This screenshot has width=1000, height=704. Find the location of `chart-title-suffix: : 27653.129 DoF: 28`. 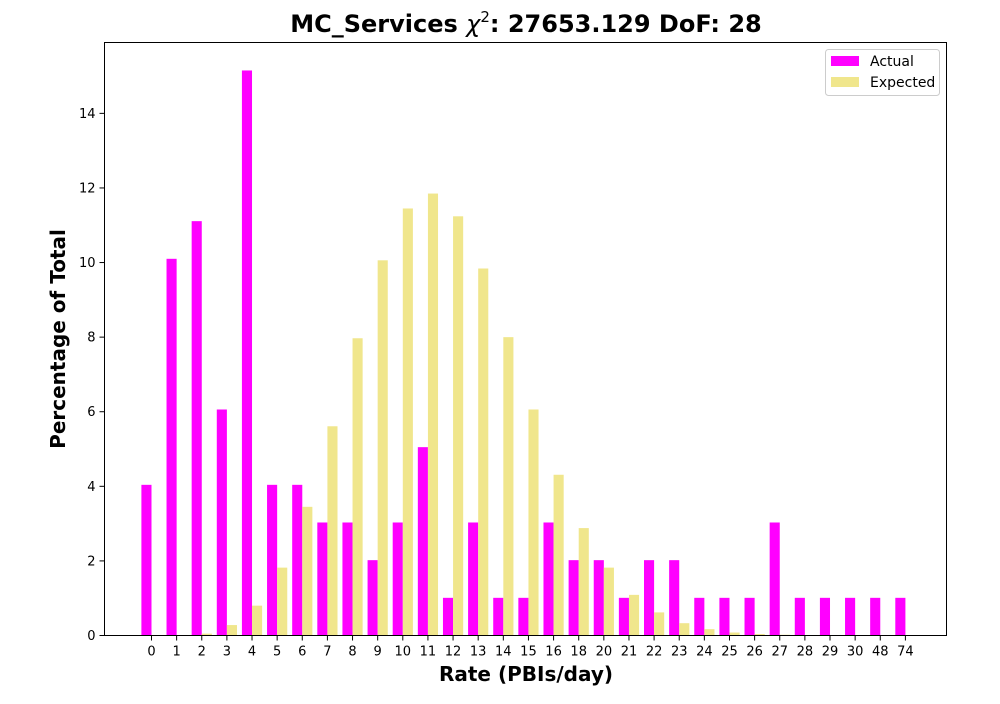

chart-title-suffix: : 27653.129 DoF: 28 is located at coordinates (626, 24).